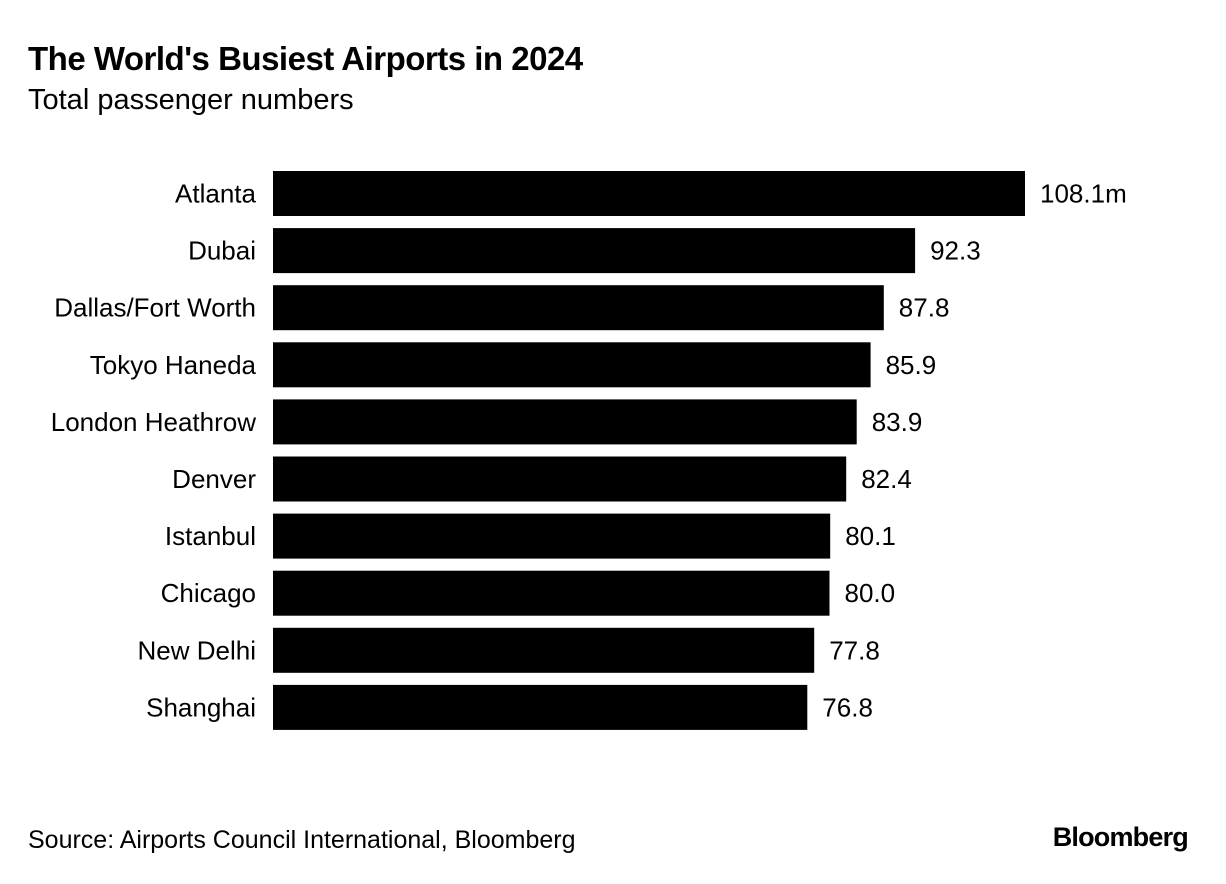  What do you see at coordinates (870, 593) in the screenshot?
I see `value-label: 80.0` at bounding box center [870, 593].